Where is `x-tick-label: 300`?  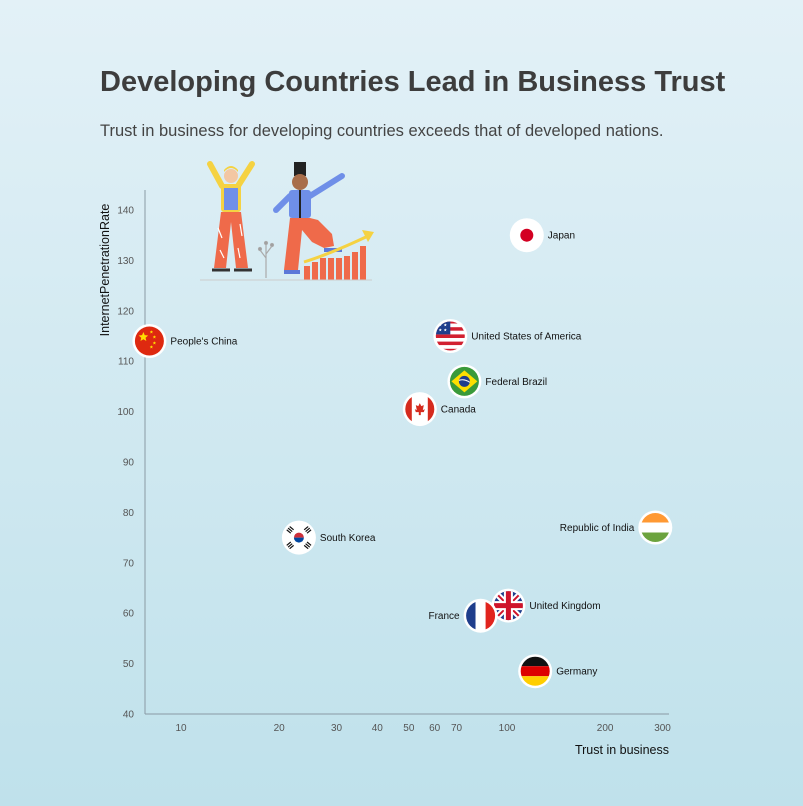
x-tick-label: 300 is located at coordinates (662, 728).